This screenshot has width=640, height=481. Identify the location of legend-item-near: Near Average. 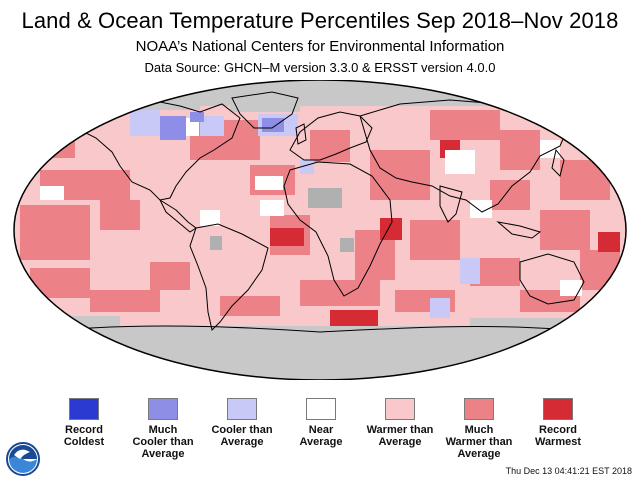
(321, 423).